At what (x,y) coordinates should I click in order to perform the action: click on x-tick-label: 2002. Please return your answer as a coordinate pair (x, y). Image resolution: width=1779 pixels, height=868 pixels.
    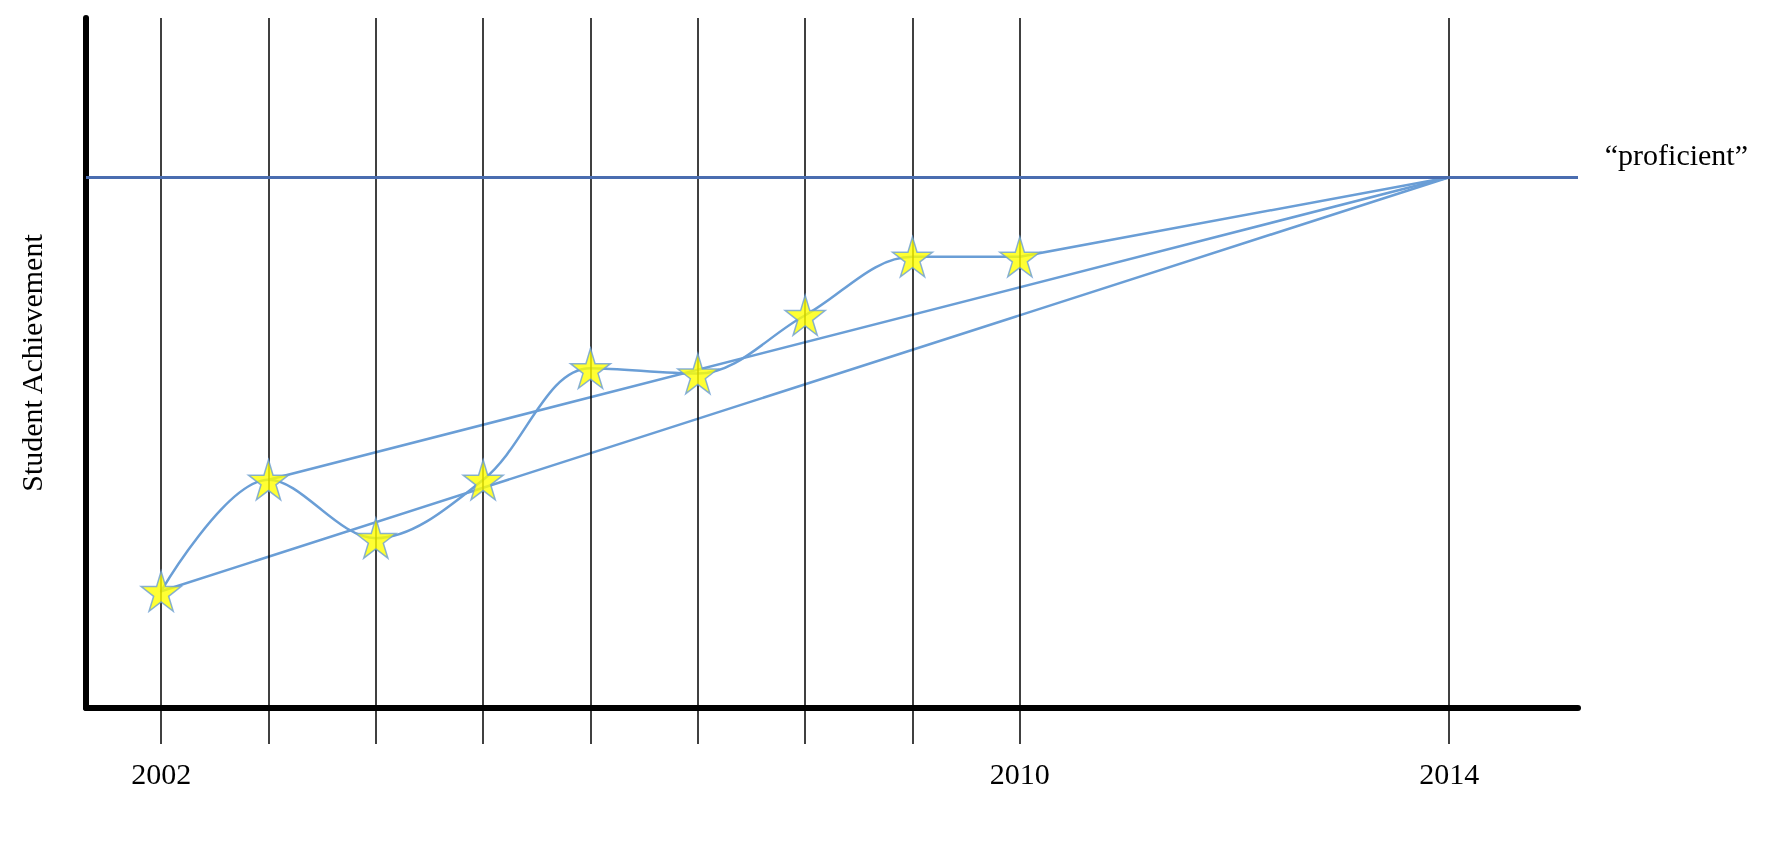
    Looking at the image, I should click on (161, 773).